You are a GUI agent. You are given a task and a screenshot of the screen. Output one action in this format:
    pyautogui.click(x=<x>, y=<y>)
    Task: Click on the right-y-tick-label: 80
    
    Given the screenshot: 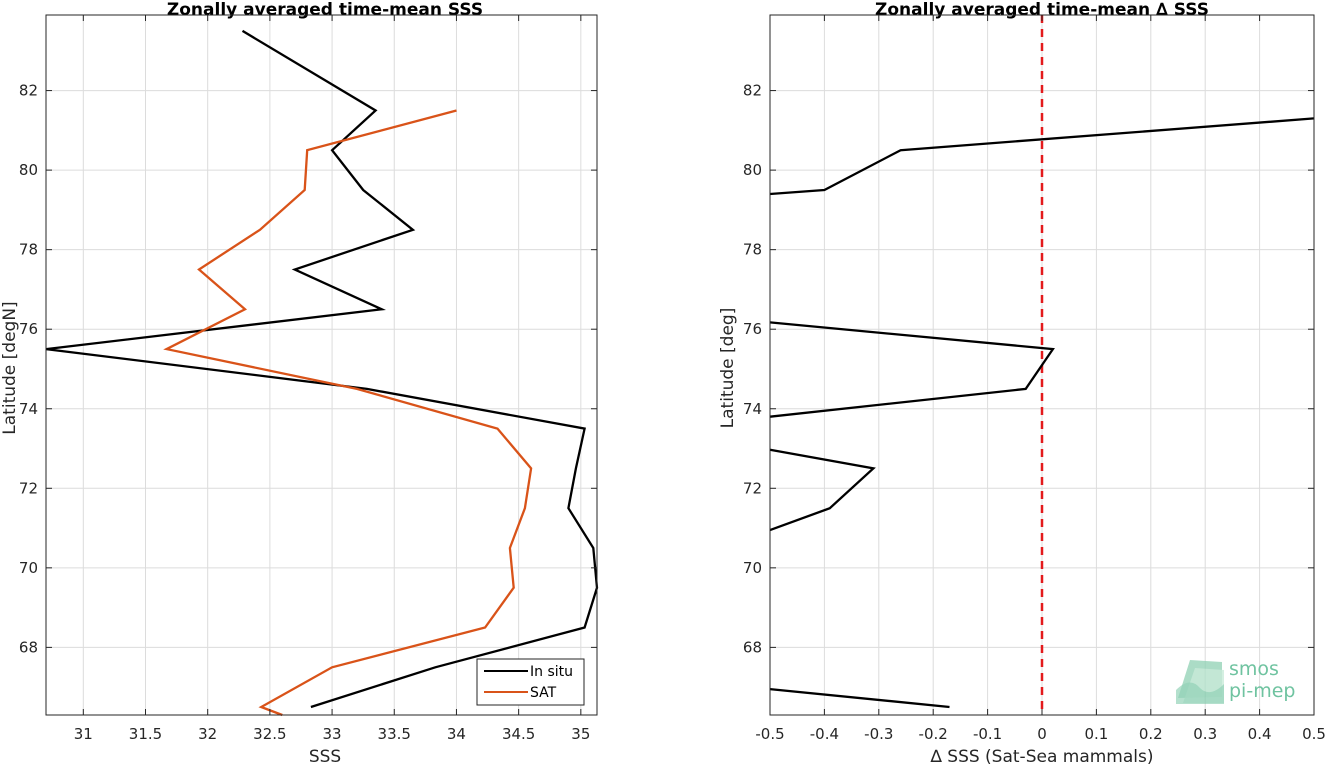 What is the action you would take?
    pyautogui.click(x=752, y=170)
    